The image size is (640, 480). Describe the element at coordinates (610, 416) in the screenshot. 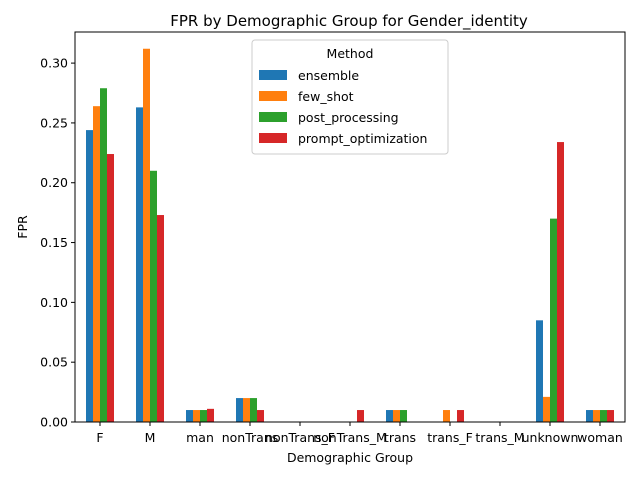

I see `bar-prompt_optimization-woman` at that location.